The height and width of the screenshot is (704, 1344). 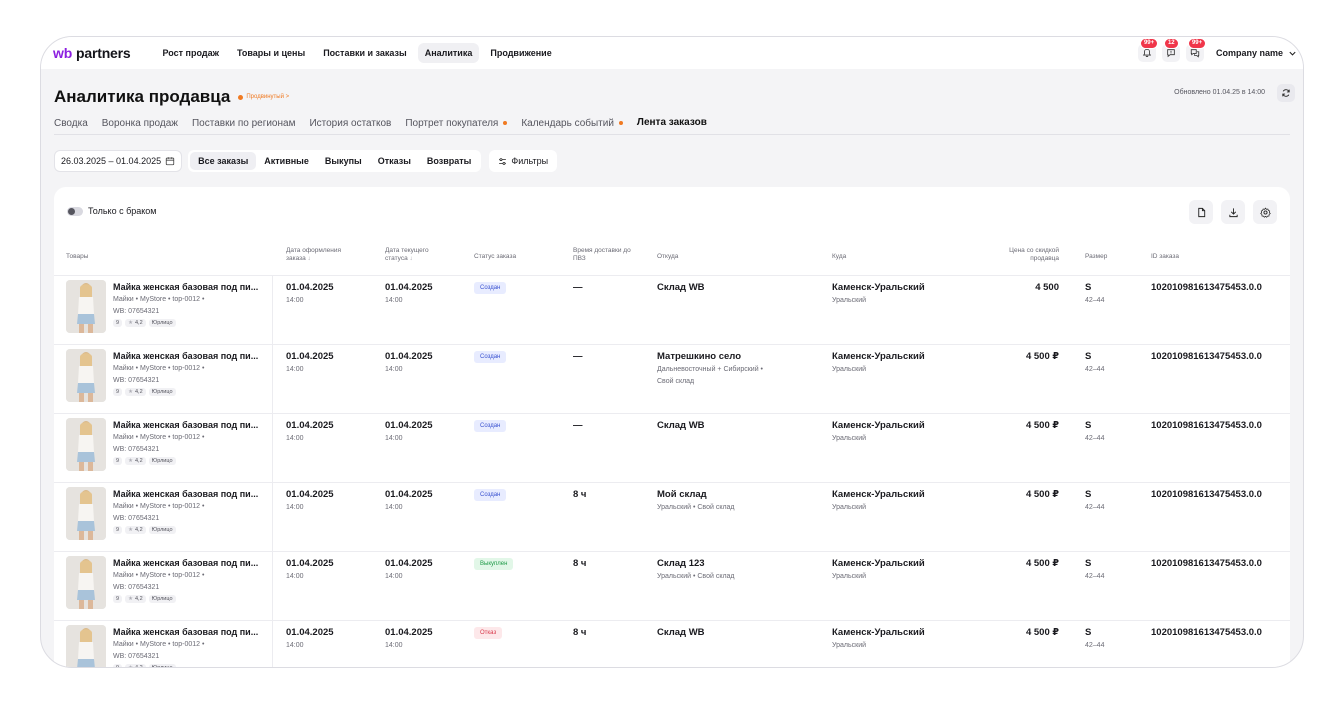 What do you see at coordinates (572, 126) in the screenshot?
I see `tab-events-calendar: Календарь событий` at bounding box center [572, 126].